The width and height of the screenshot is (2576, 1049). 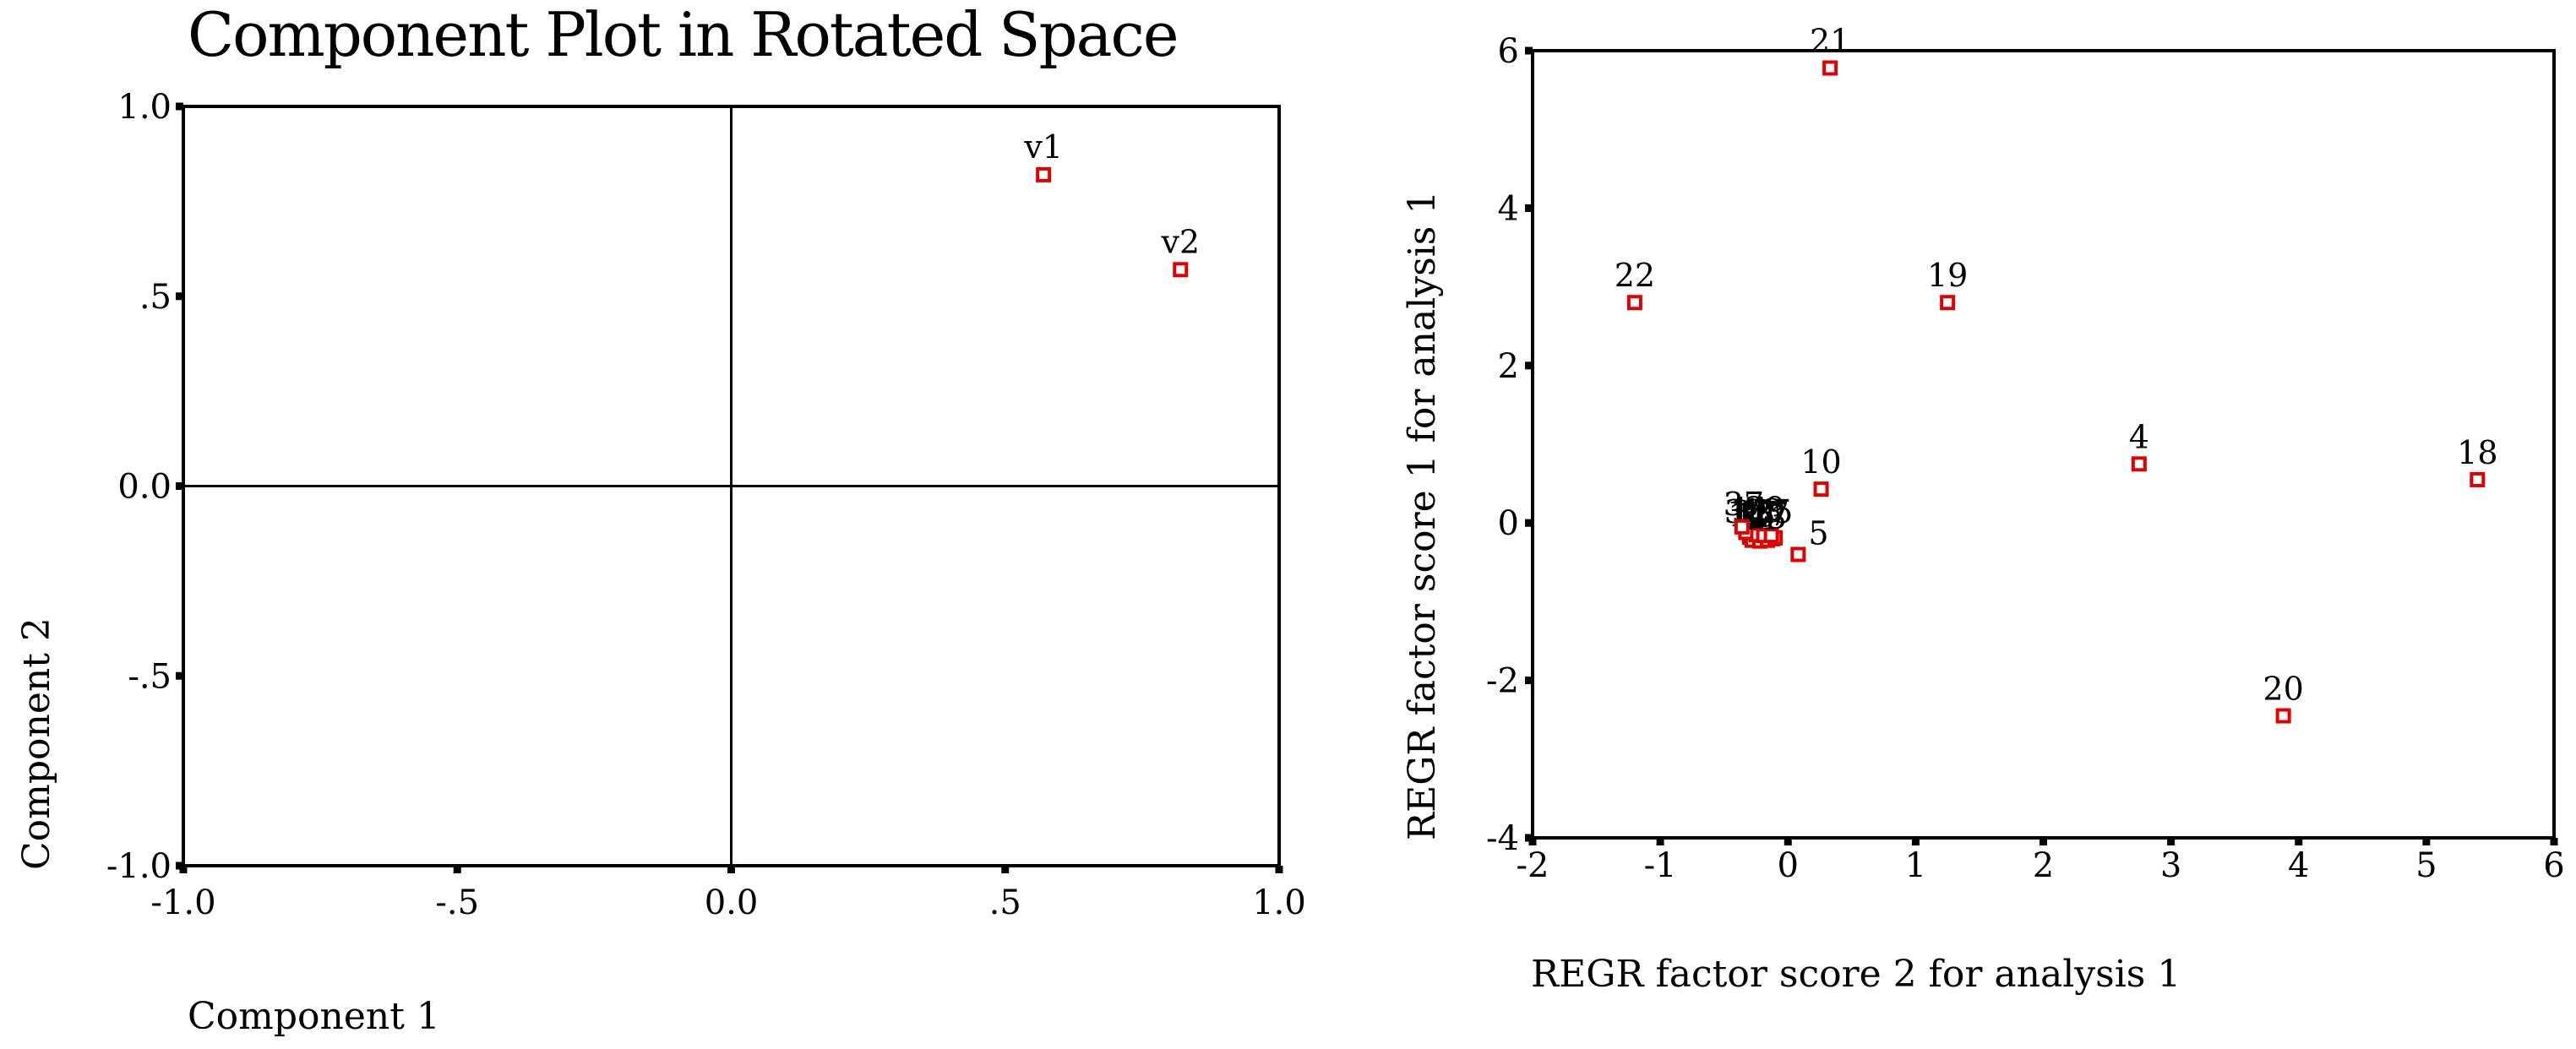 I want to click on cluster-point-label: 25, so click(x=1773, y=511).